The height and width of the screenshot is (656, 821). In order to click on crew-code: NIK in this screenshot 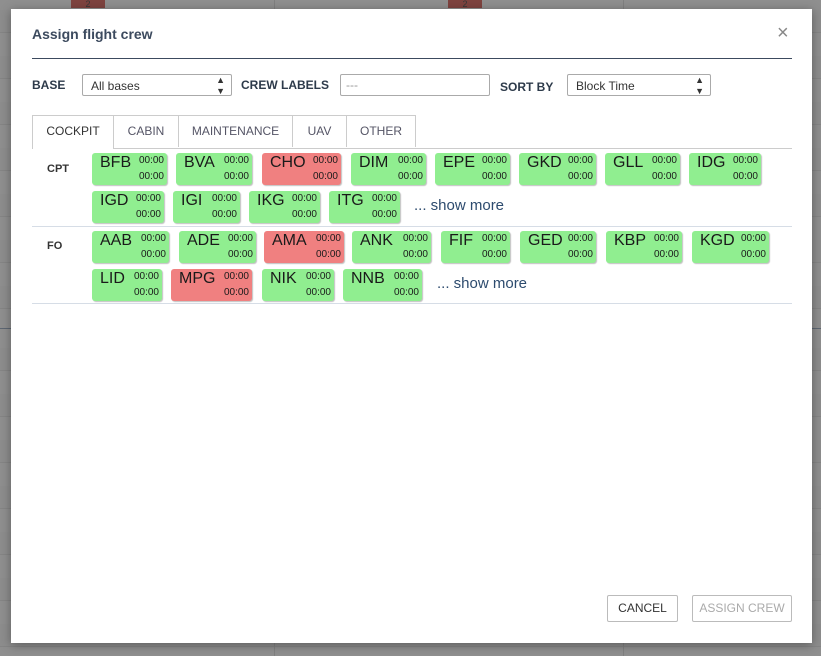, I will do `click(283, 278)`.